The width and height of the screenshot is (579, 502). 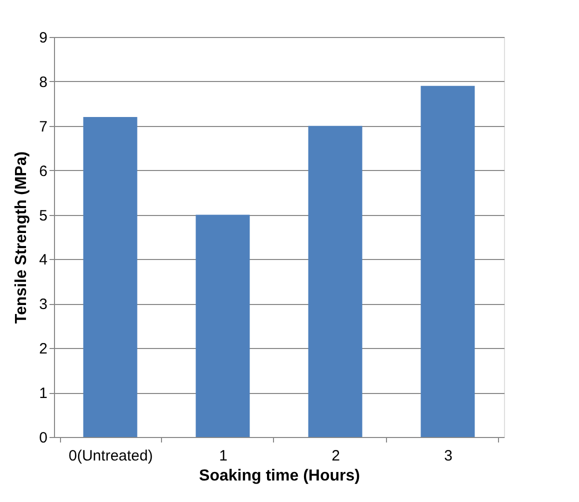 What do you see at coordinates (223, 456) in the screenshot?
I see `x-tick-label: 1` at bounding box center [223, 456].